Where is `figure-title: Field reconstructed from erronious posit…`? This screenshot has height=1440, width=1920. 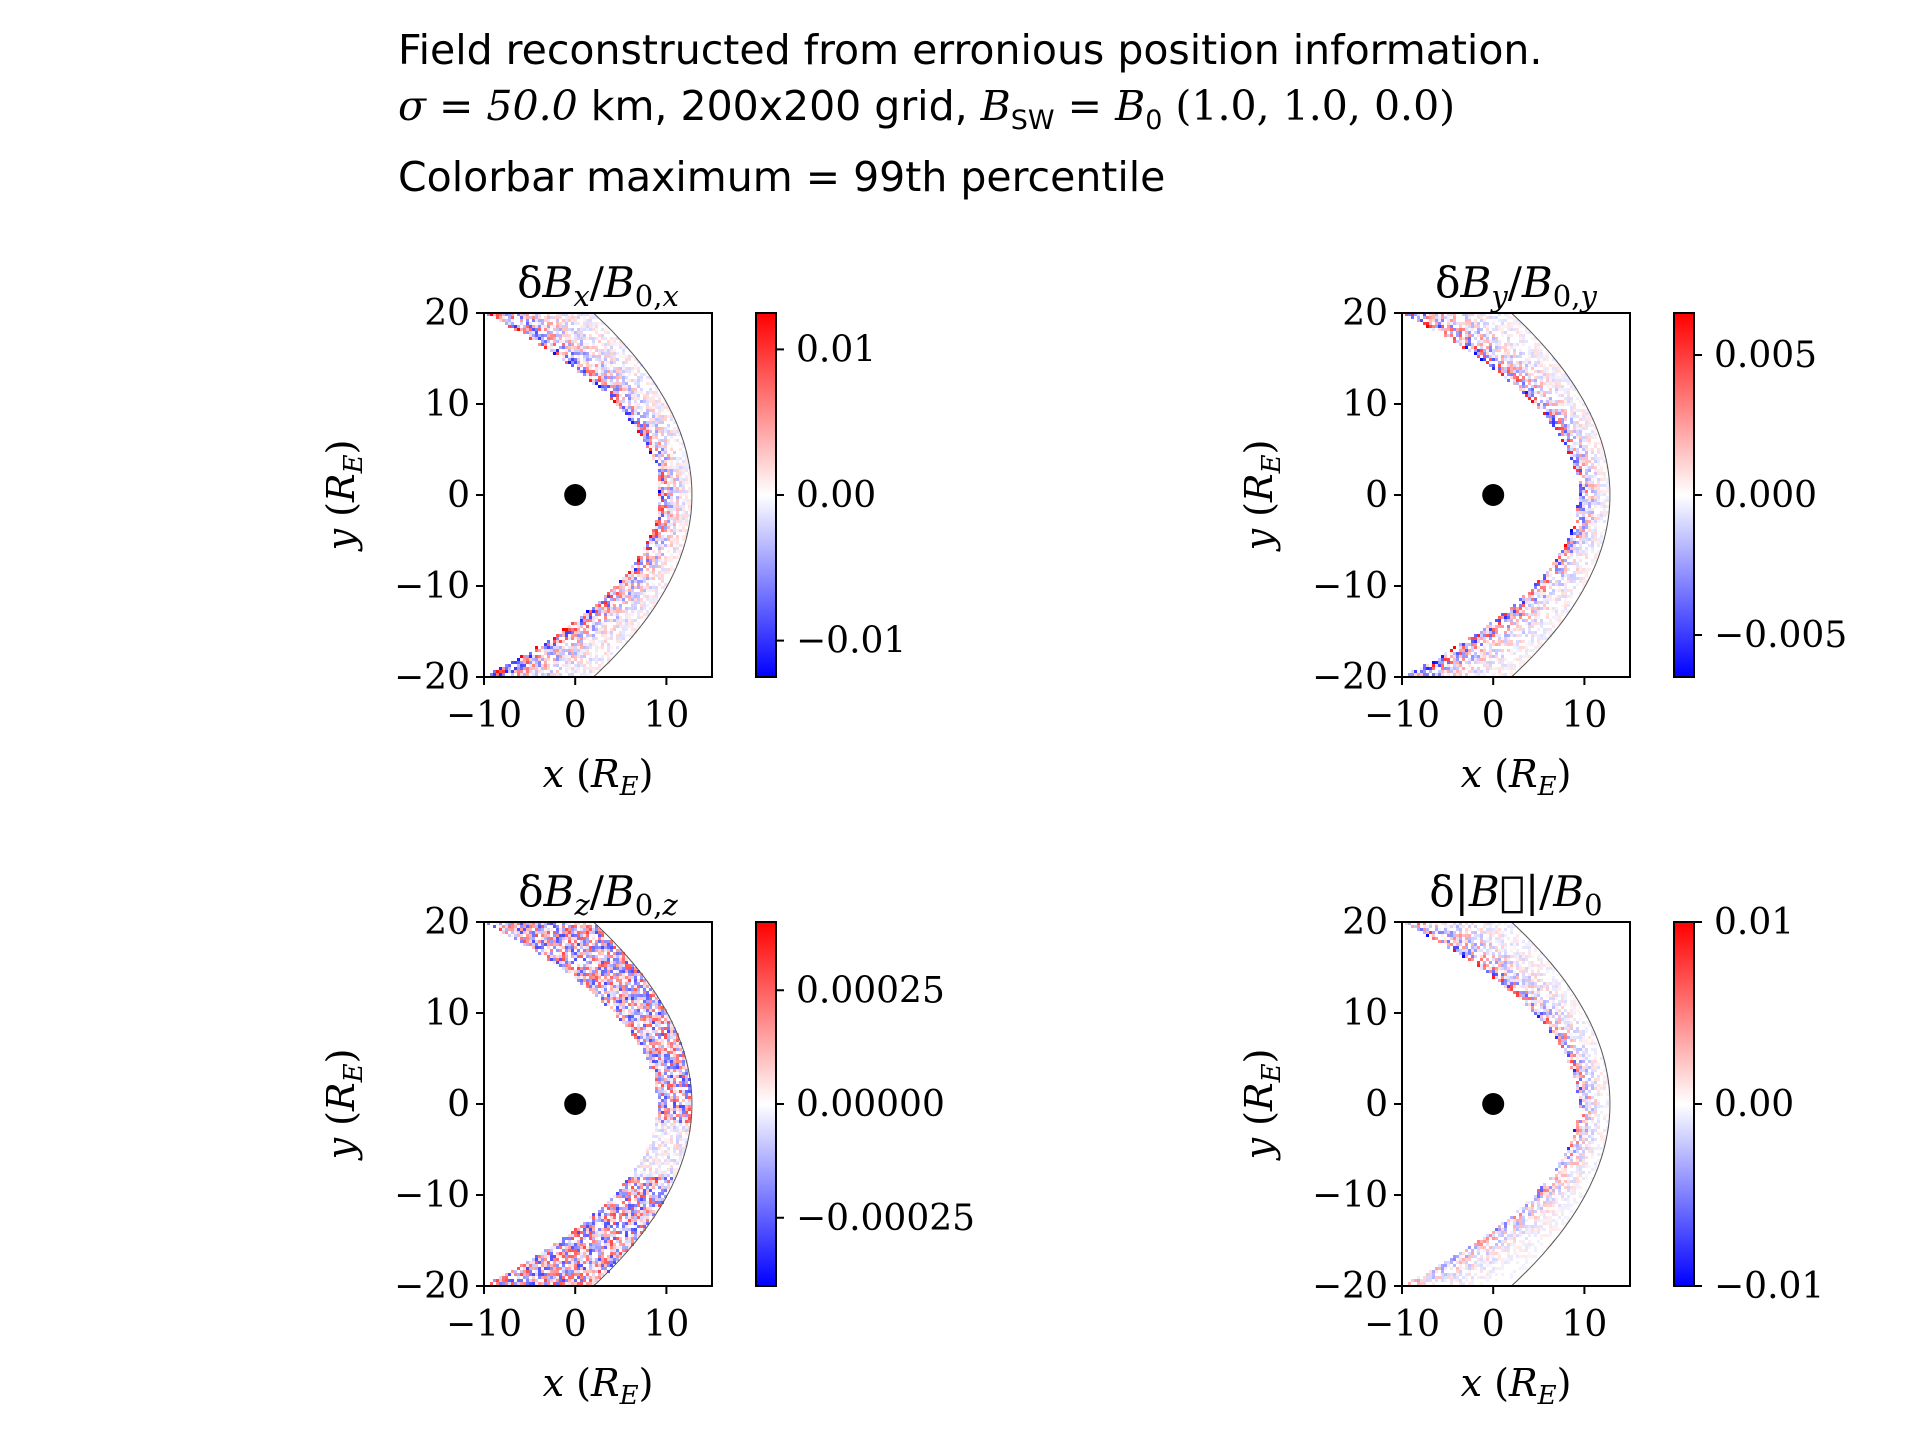
figure-title: Field reconstructed from erronious posit… is located at coordinates (1048, 113).